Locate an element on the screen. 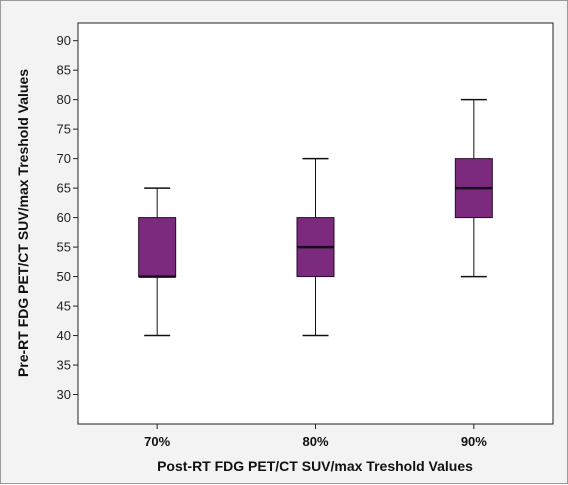  box-70% is located at coordinates (157, 262).